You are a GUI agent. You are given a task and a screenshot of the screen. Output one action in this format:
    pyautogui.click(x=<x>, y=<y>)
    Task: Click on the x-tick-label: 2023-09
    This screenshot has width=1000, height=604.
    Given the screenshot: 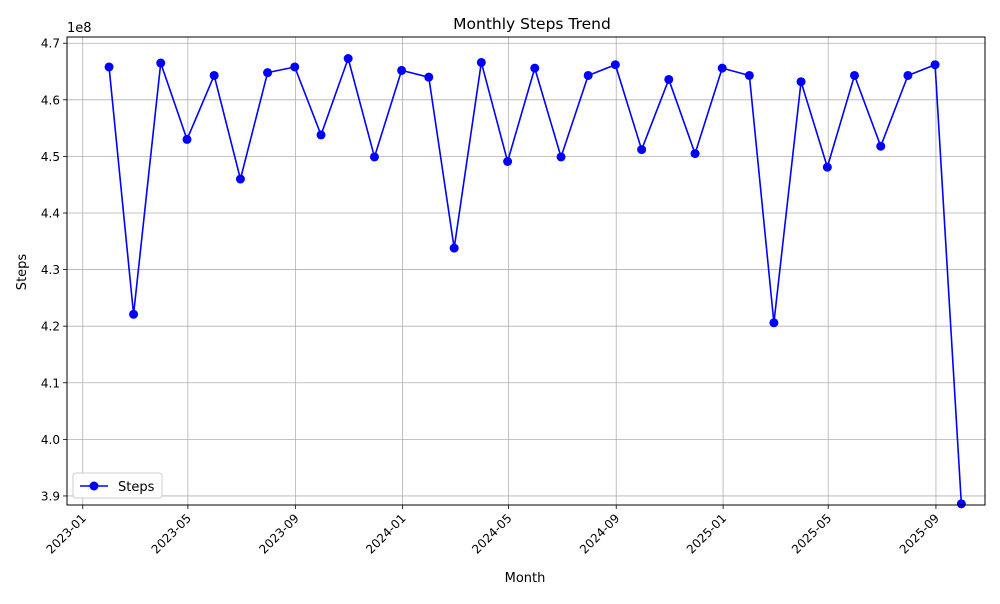 What is the action you would take?
    pyautogui.click(x=278, y=533)
    